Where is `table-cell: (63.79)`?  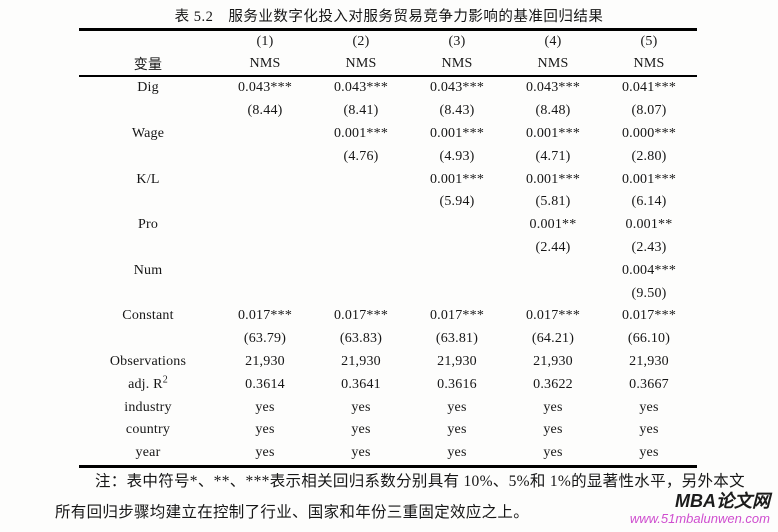 table-cell: (63.79) is located at coordinates (265, 339).